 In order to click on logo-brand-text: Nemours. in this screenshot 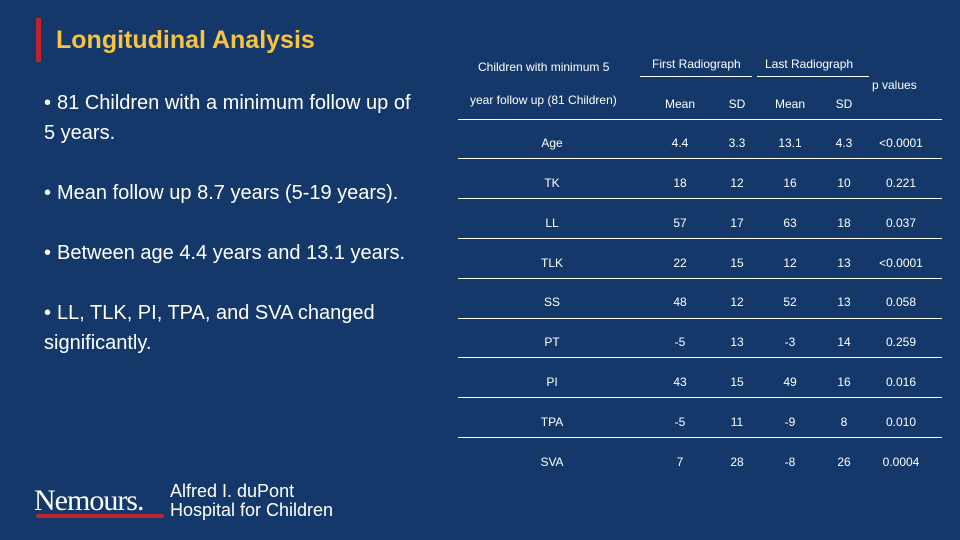, I will do `click(89, 500)`.